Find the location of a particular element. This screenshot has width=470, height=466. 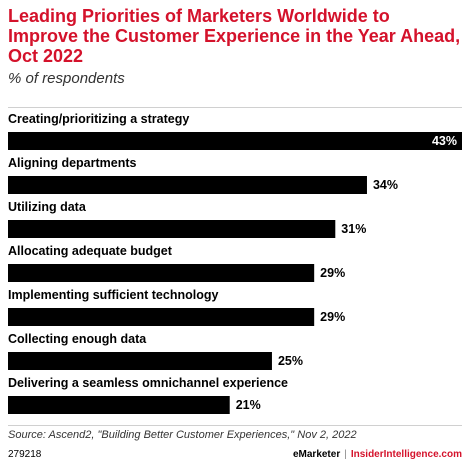

brand-credit: eMarketer | InsiderIntelligence.com is located at coordinates (377, 454).